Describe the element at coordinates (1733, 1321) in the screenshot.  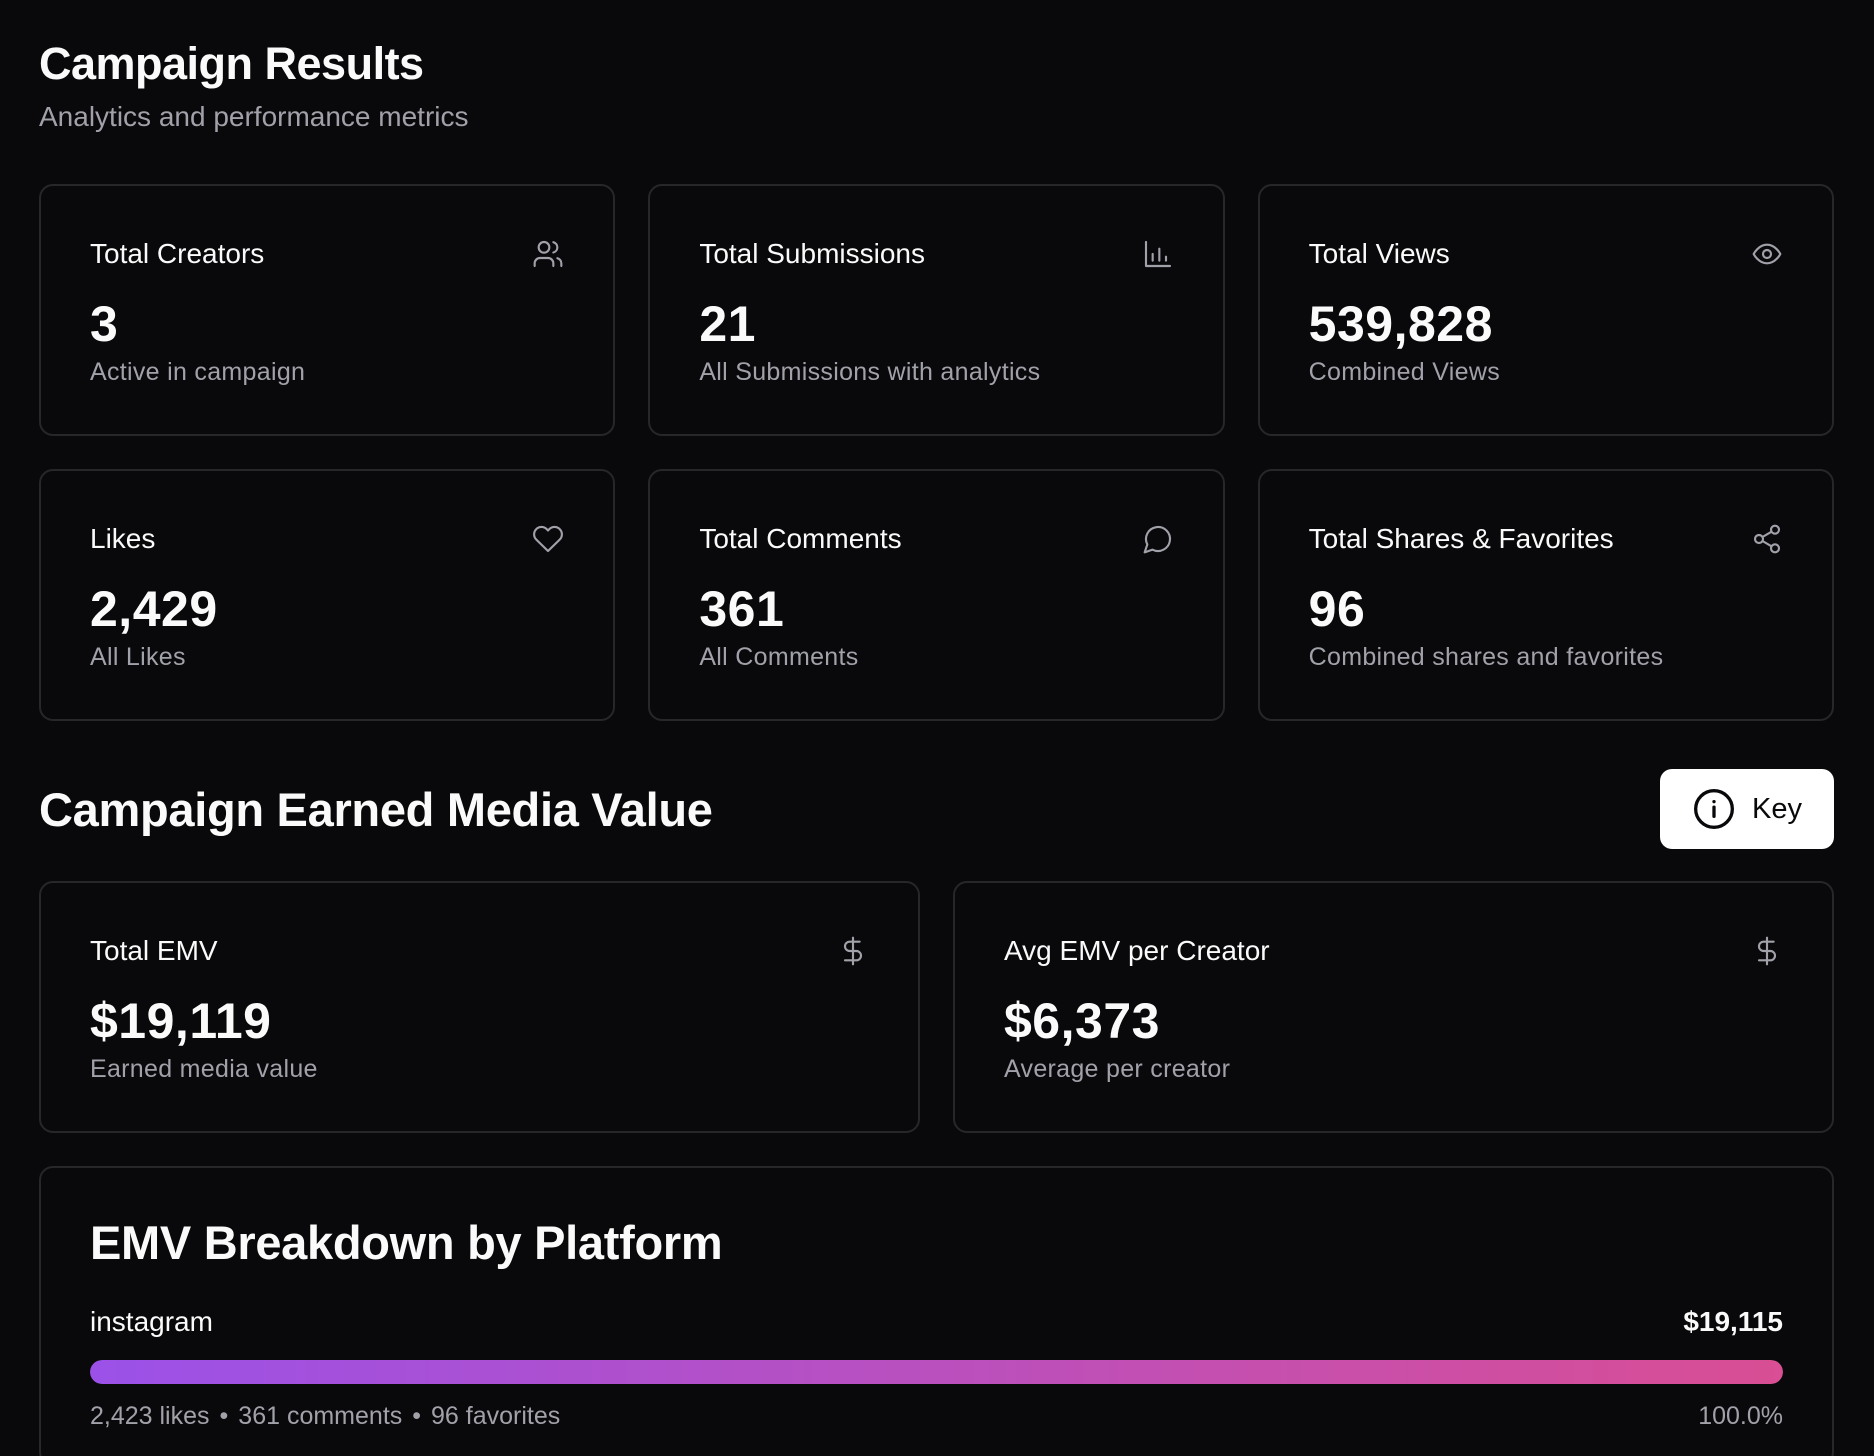
I see `platform-value: $19,115` at that location.